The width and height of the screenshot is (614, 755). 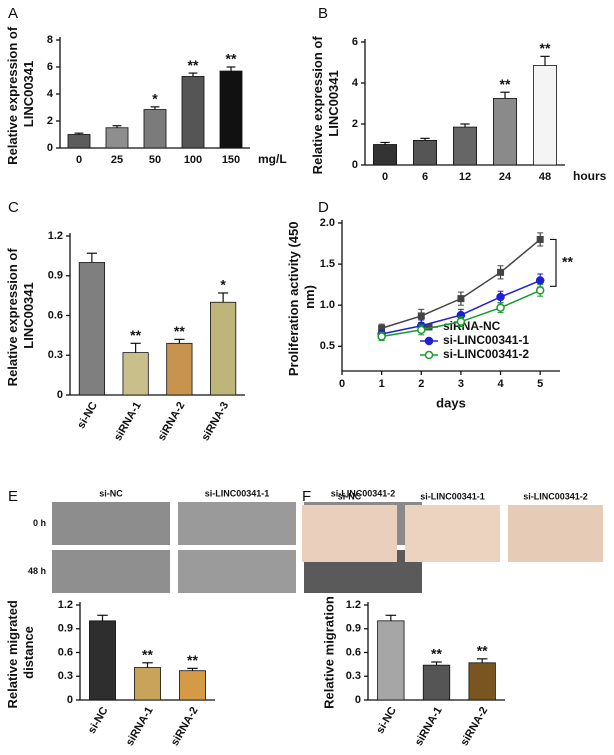 What do you see at coordinates (323, 207) in the screenshot?
I see `panel-letter: D` at bounding box center [323, 207].